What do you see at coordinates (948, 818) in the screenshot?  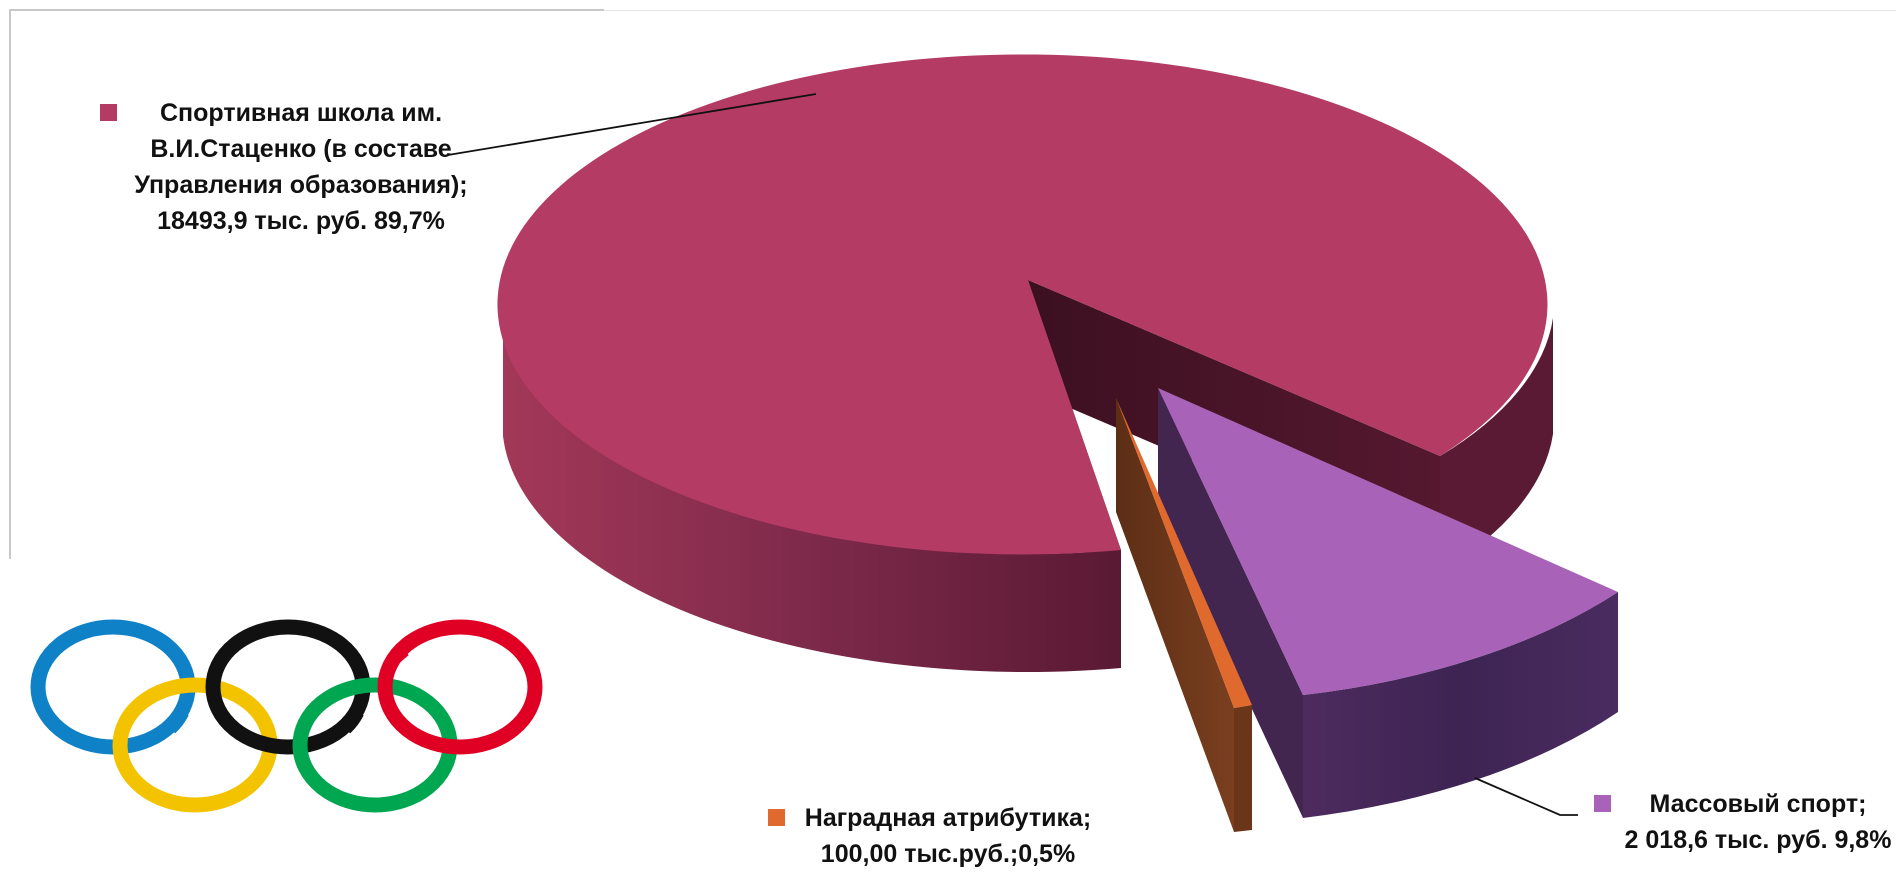 I see `label-award-line-1: Наградная атрибутика;` at bounding box center [948, 818].